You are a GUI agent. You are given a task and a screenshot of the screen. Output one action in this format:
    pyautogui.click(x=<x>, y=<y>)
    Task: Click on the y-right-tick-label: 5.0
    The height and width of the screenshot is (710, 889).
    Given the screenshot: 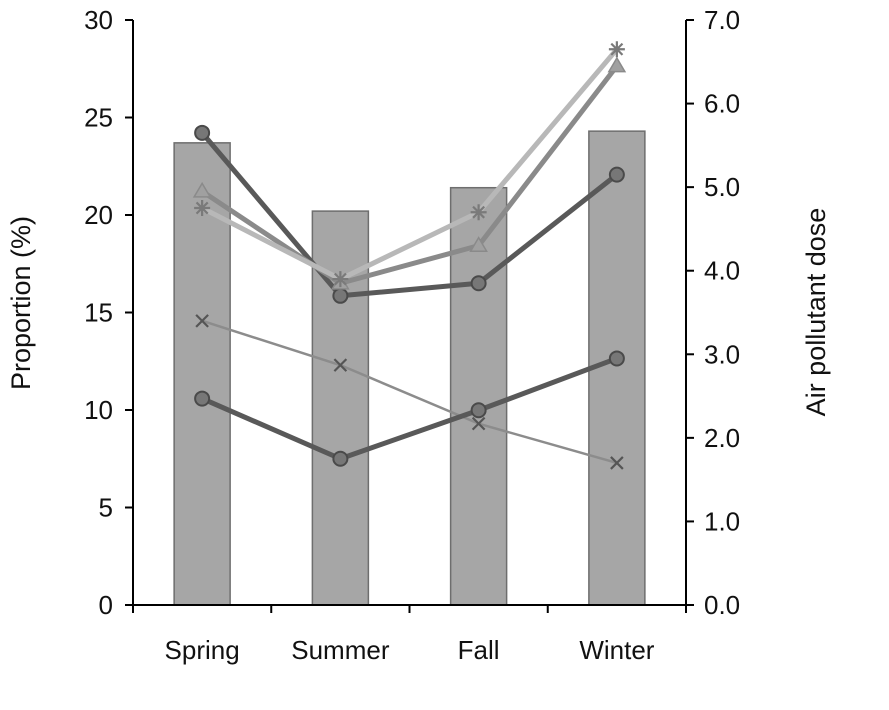 What is the action you would take?
    pyautogui.click(x=722, y=187)
    